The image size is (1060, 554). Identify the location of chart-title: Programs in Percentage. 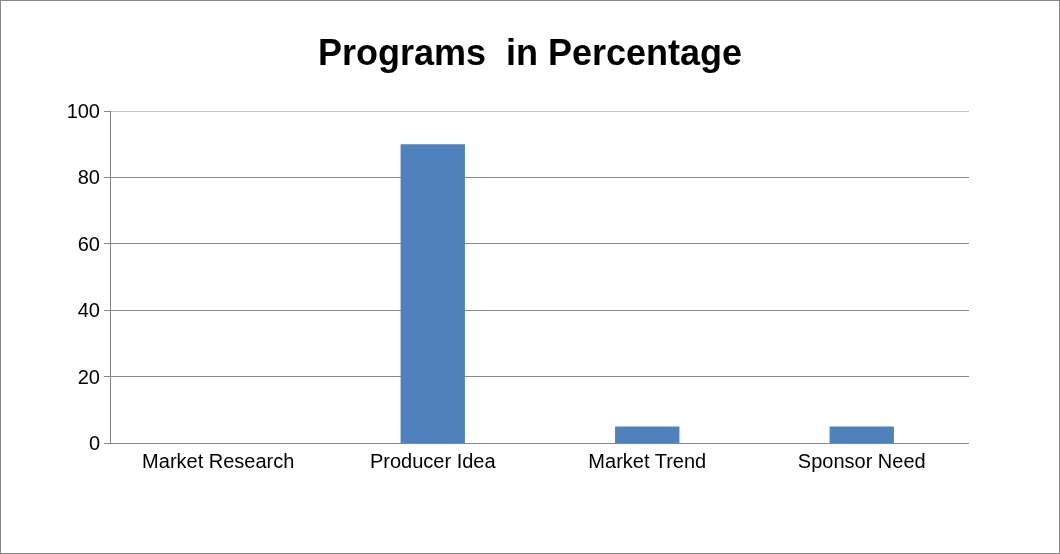
(530, 52).